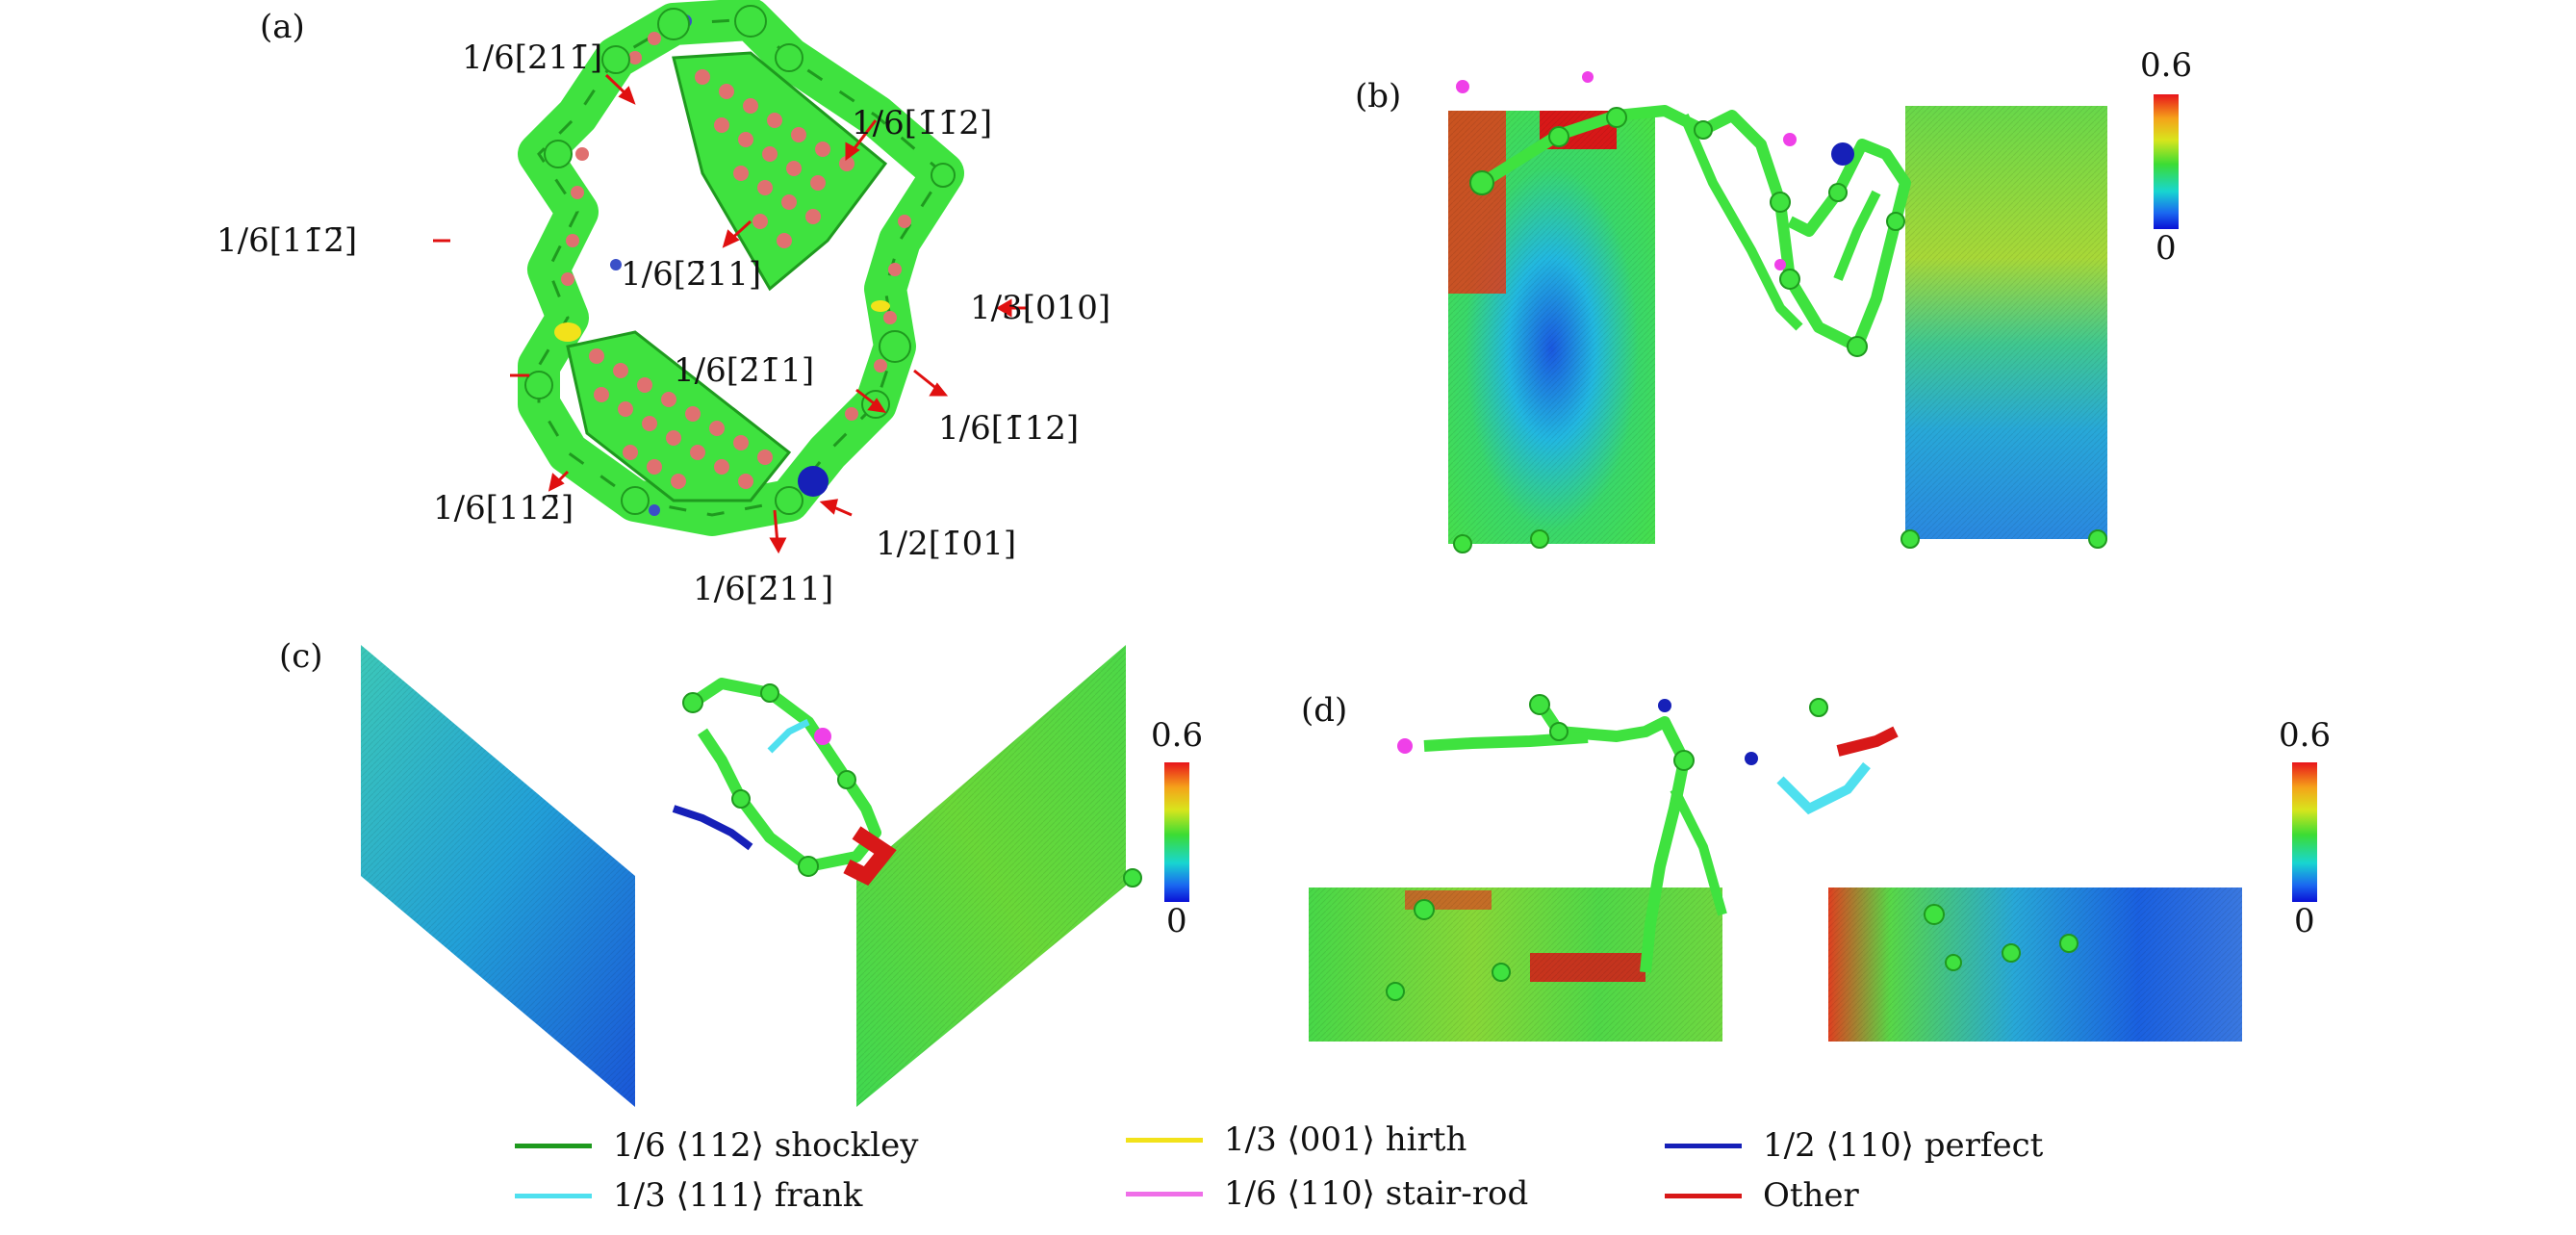 The height and width of the screenshot is (1235, 2576). I want to click on colorbar-d: 0.6 0, so click(2305, 828).